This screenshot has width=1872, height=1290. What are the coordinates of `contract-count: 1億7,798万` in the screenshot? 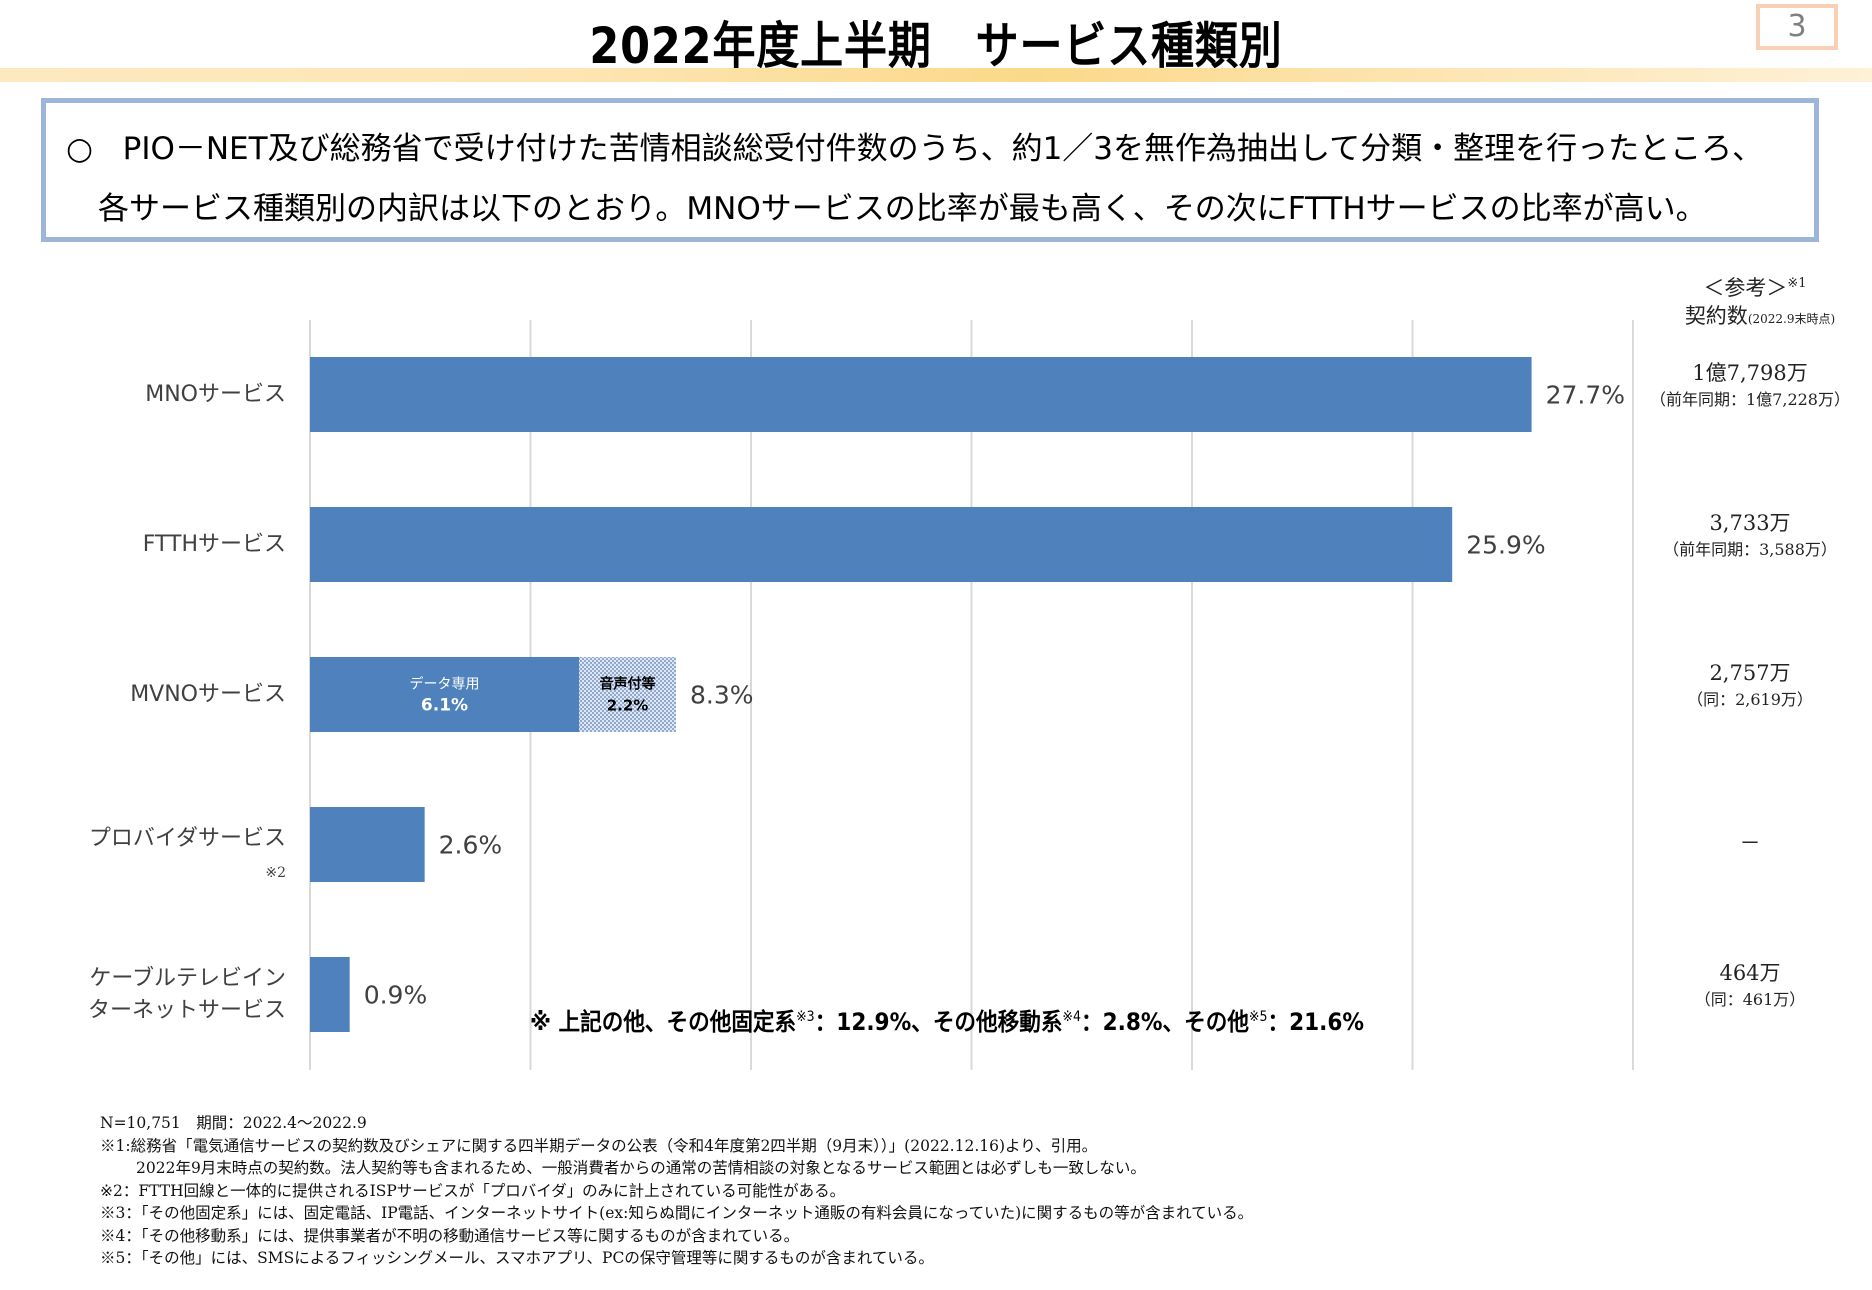 It's located at (1750, 372).